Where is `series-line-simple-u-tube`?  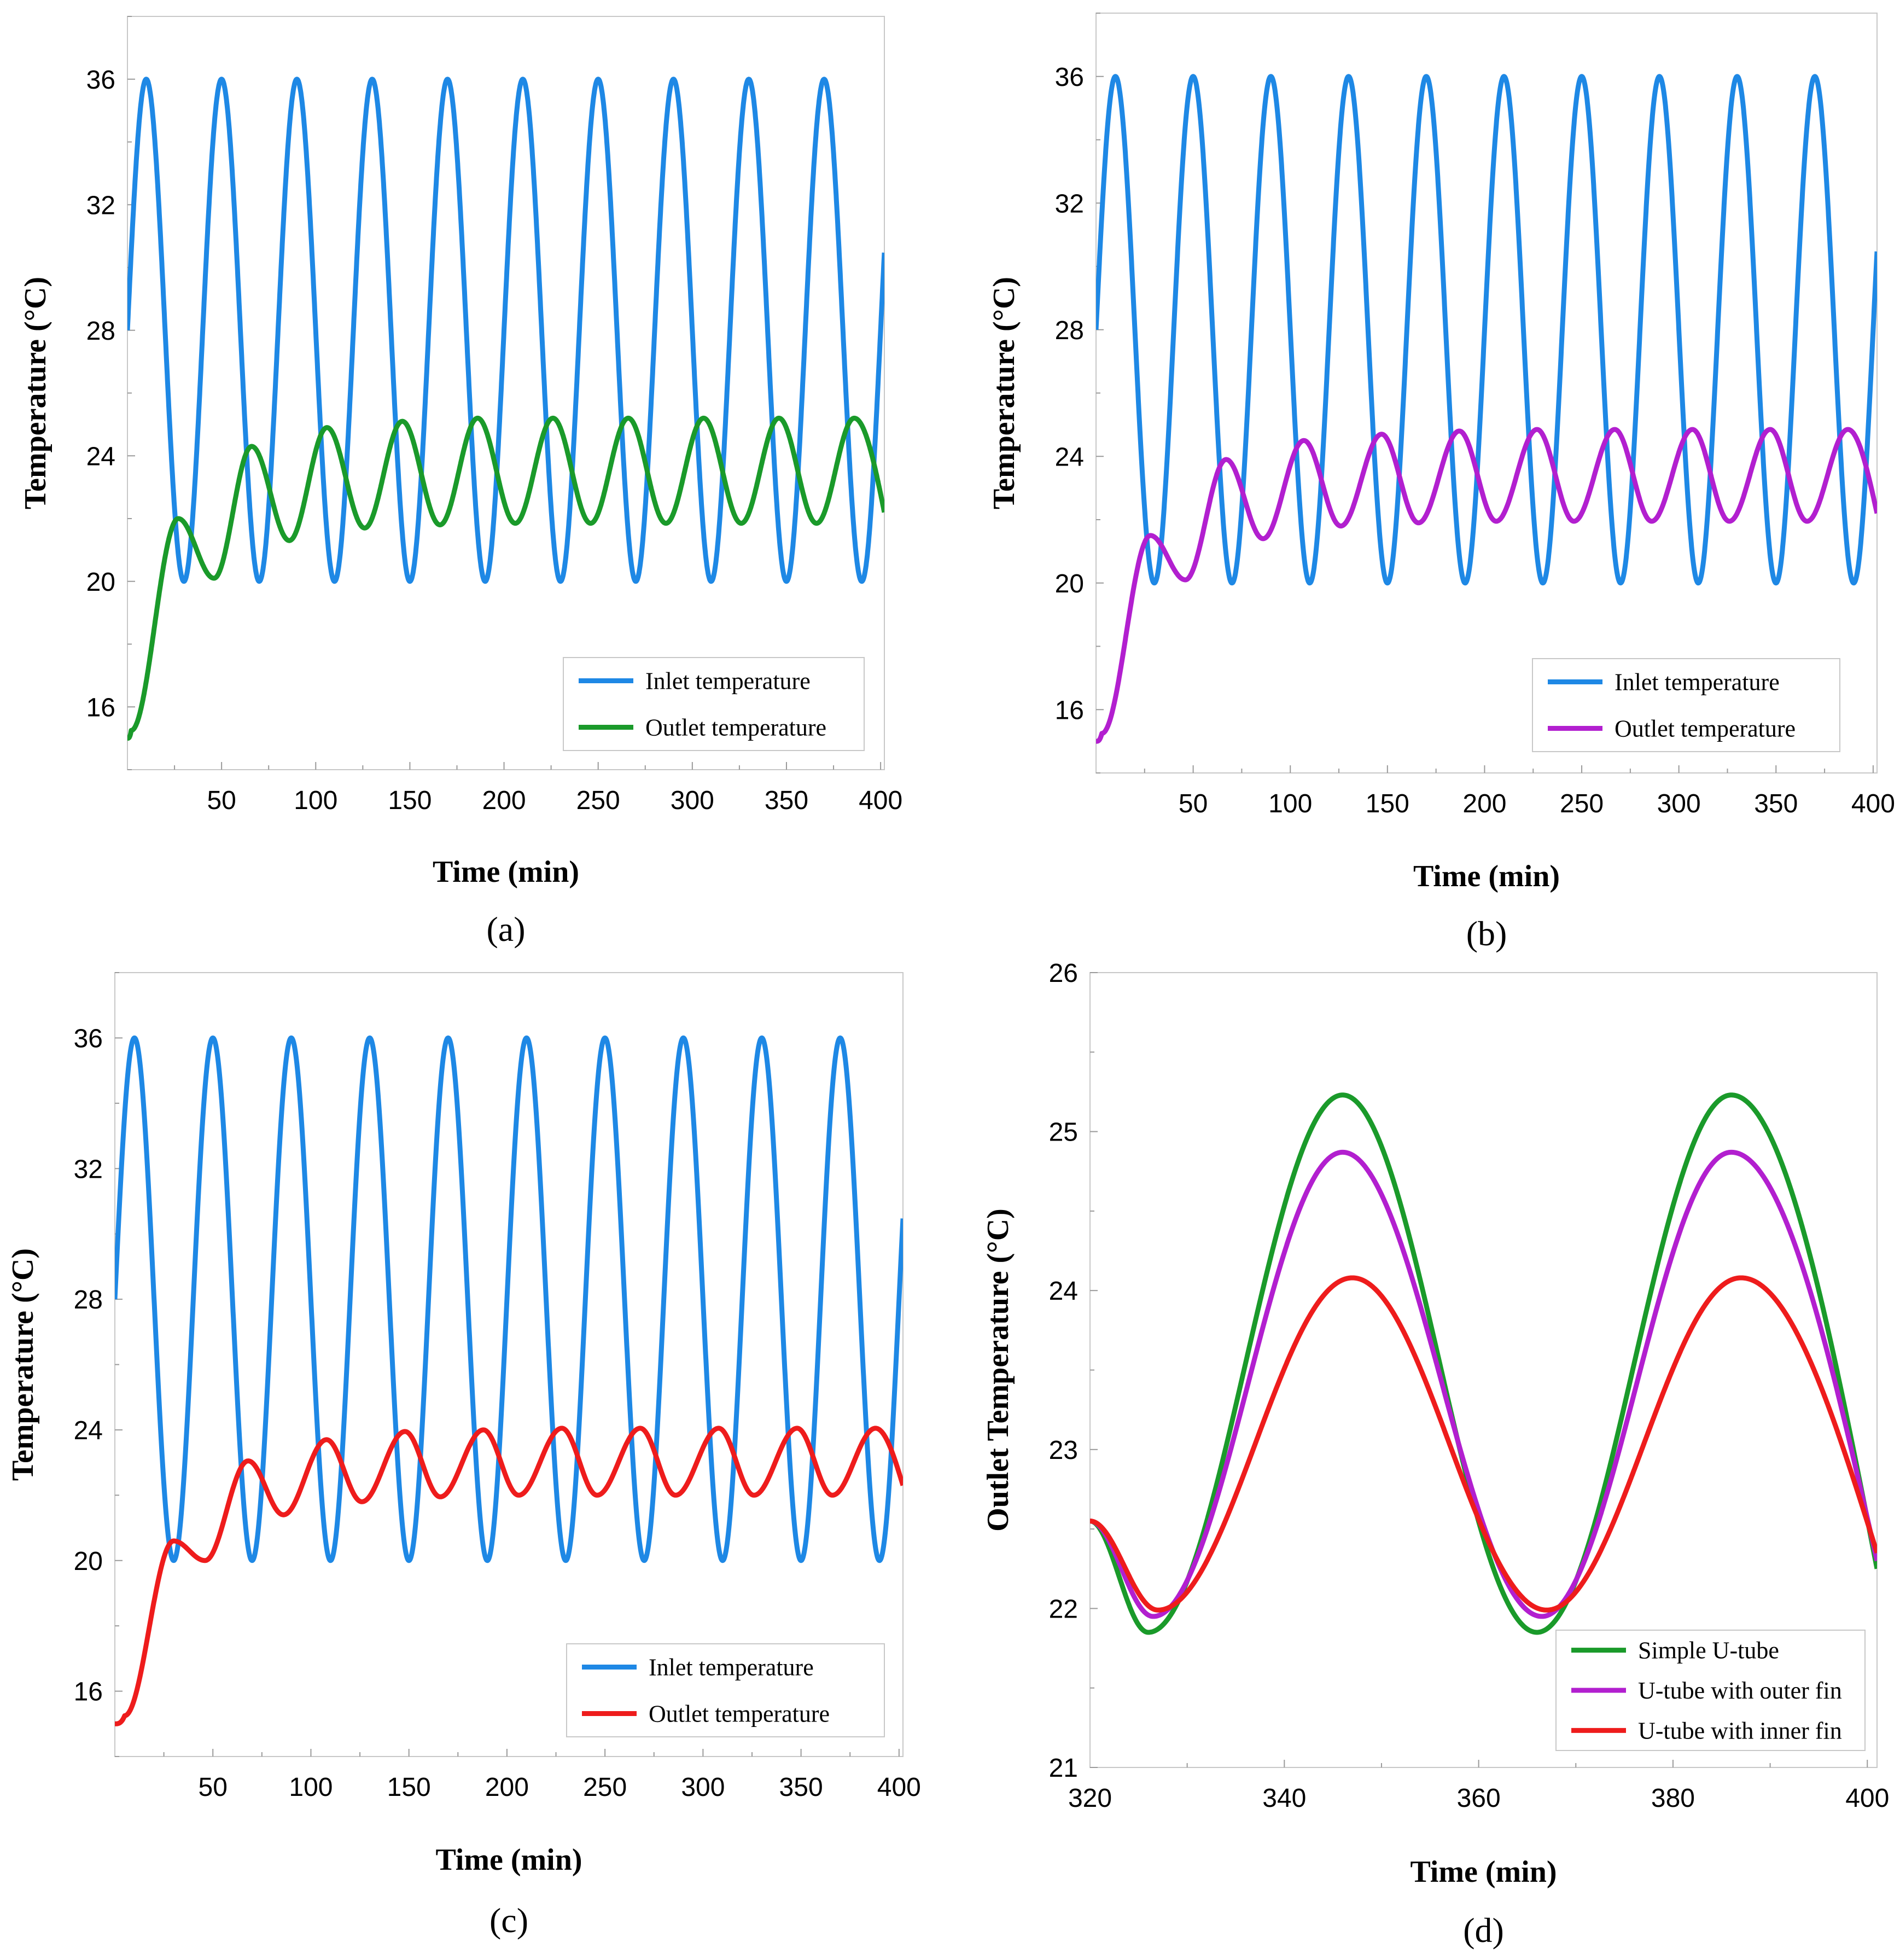
series-line-simple-u-tube is located at coordinates (1483, 1363).